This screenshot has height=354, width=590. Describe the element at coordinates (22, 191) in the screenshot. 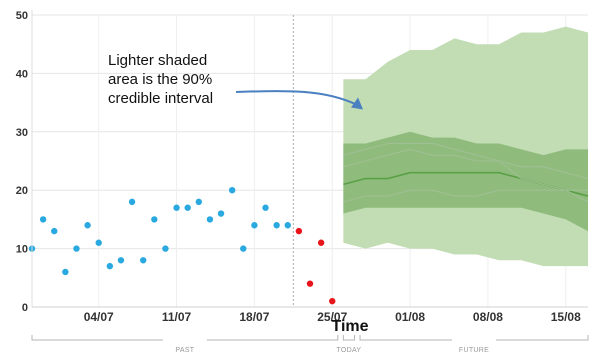

I see `y-tick-label: 20` at that location.